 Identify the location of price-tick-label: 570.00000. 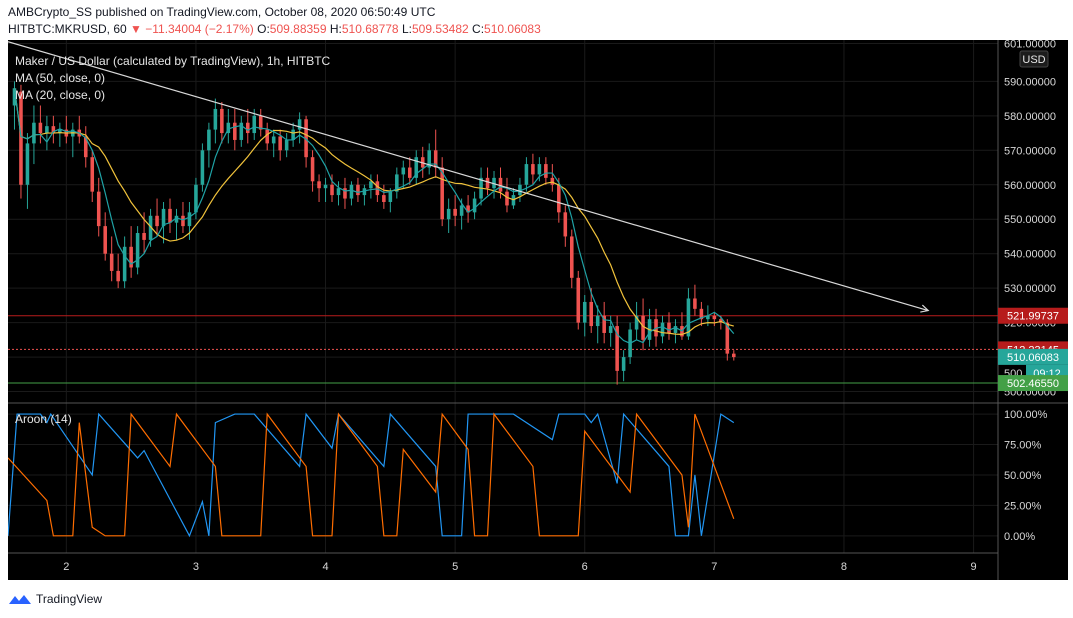
(1030, 151).